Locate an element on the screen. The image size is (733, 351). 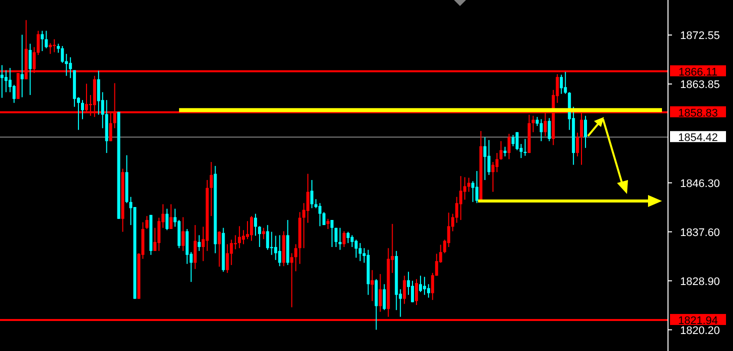
y-tick-label: 1828.90 is located at coordinates (700, 282).